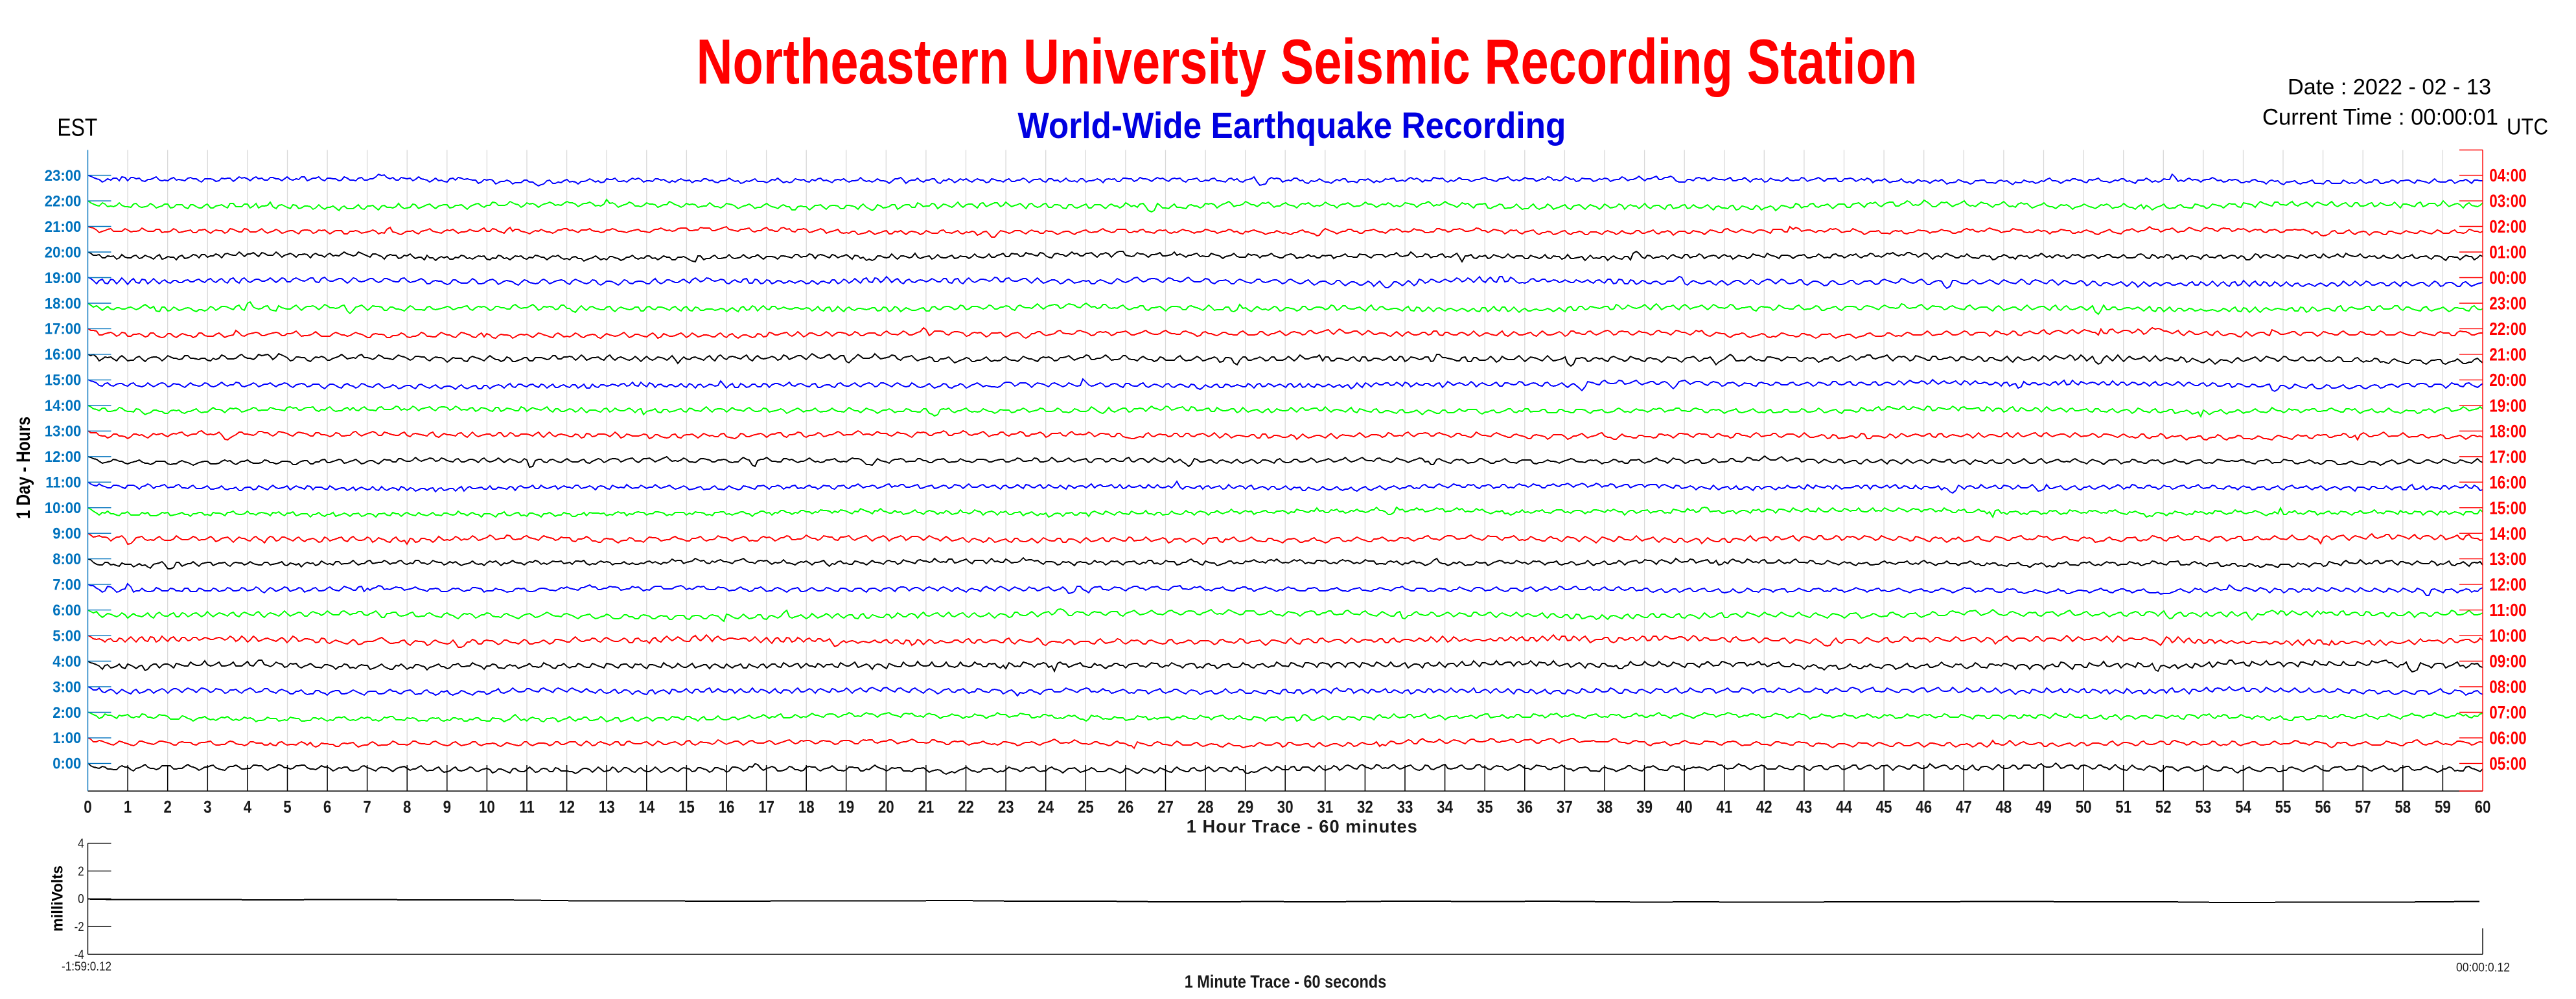 This screenshot has width=2576, height=999. What do you see at coordinates (1006, 808) in the screenshot?
I see `svg-text: 23` at bounding box center [1006, 808].